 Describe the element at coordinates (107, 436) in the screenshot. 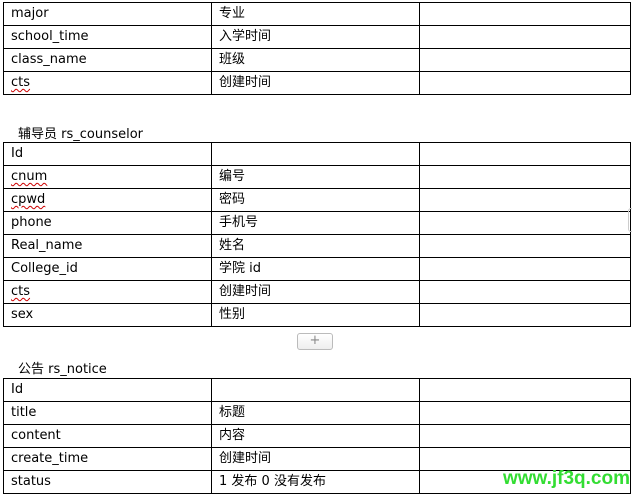

I see `cell-field: content` at that location.